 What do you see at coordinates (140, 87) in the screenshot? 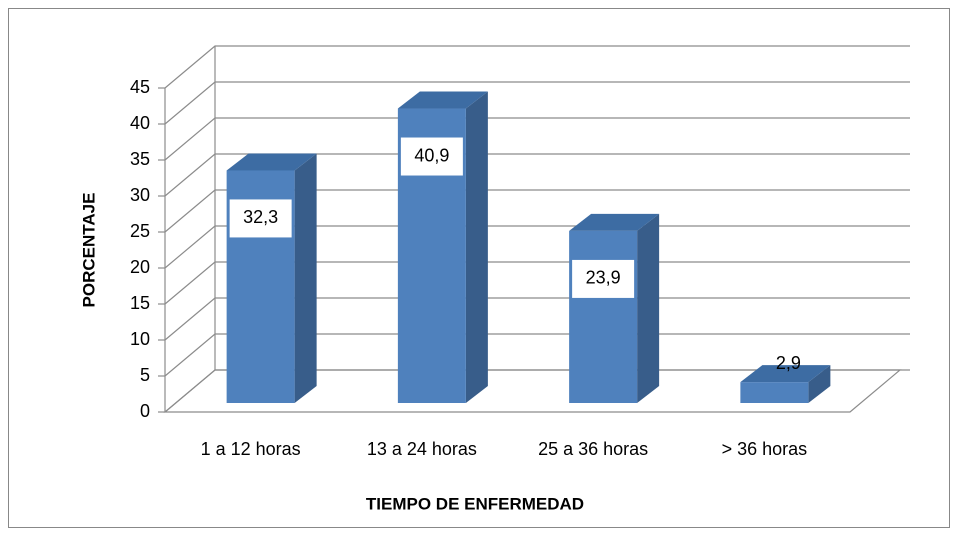
I see `y-tick-label: 45` at bounding box center [140, 87].